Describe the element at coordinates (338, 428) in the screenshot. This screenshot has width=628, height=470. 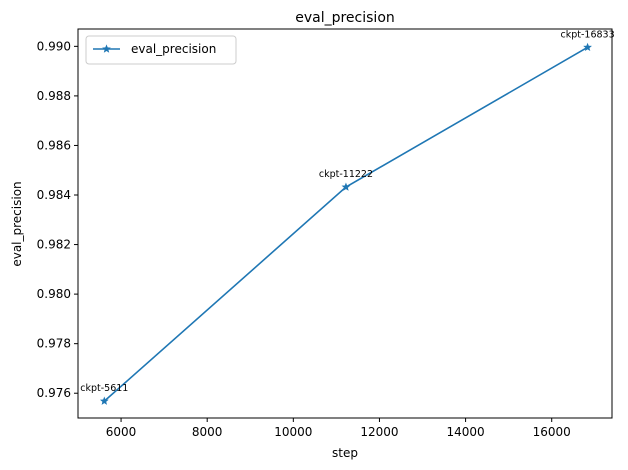
I see `x-axis: 6000 8000 10000 12000 14000 16000` at that location.